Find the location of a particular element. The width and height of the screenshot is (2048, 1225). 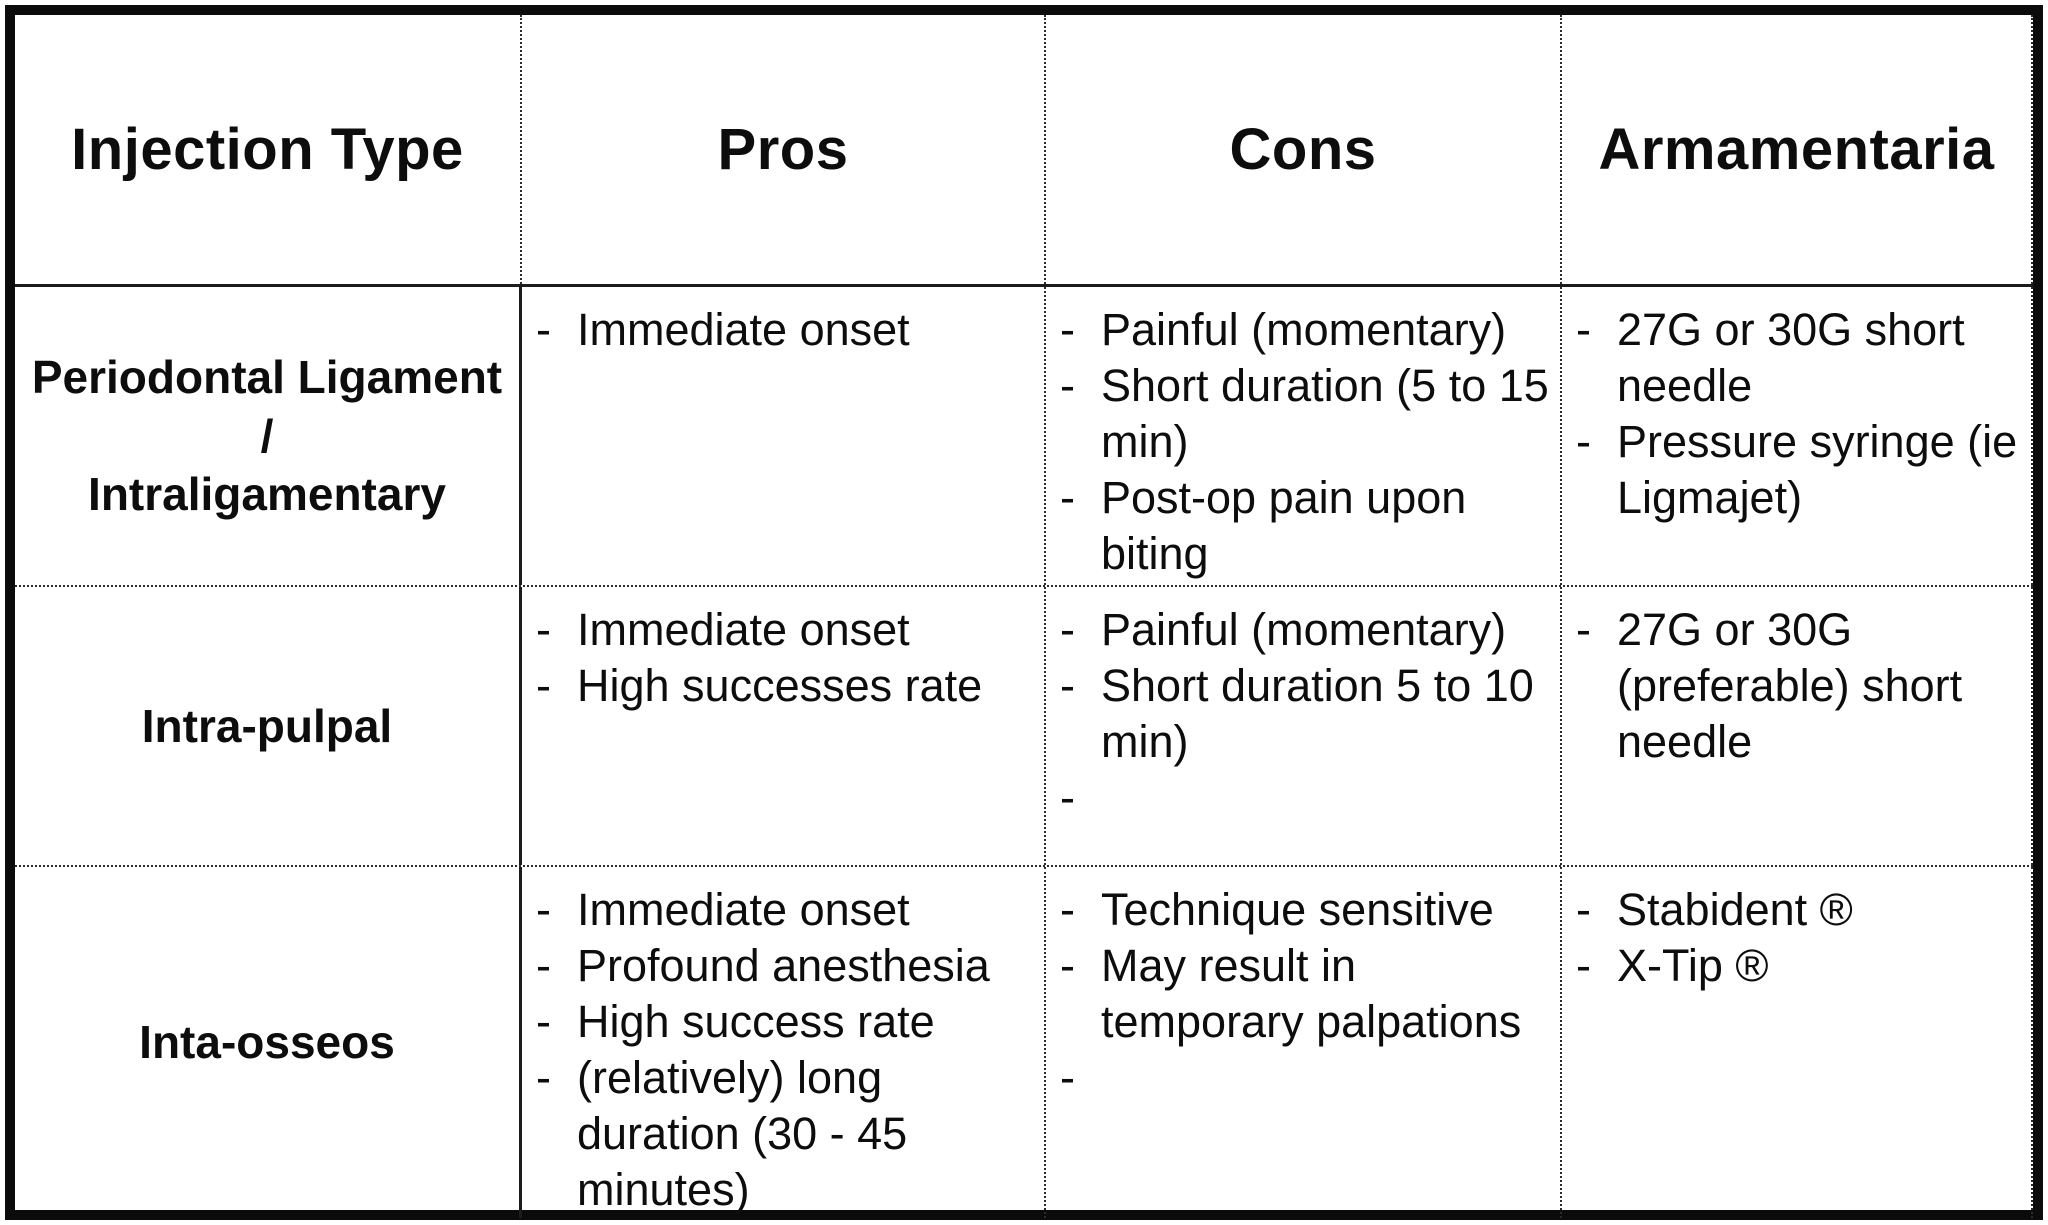

list-item-text: High success rate is located at coordinates (756, 1021).